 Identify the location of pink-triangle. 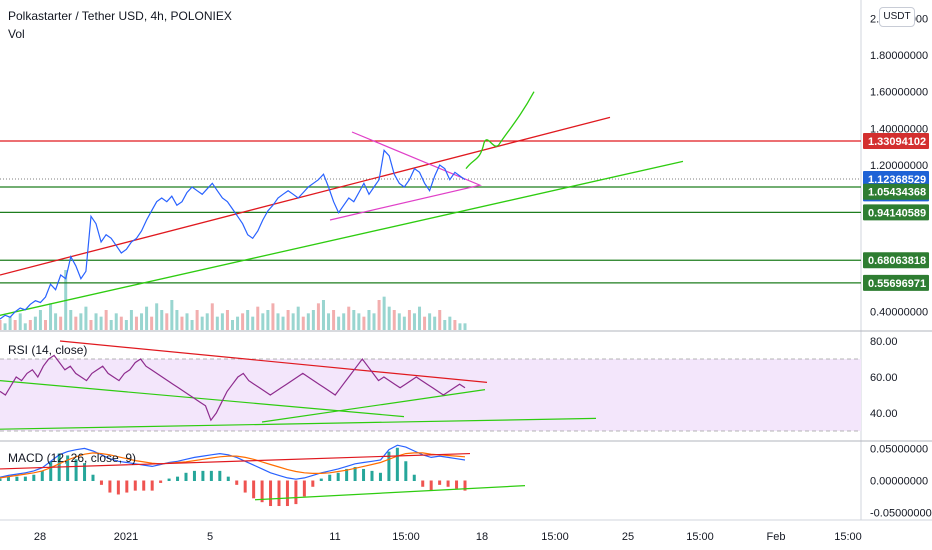
(405, 176).